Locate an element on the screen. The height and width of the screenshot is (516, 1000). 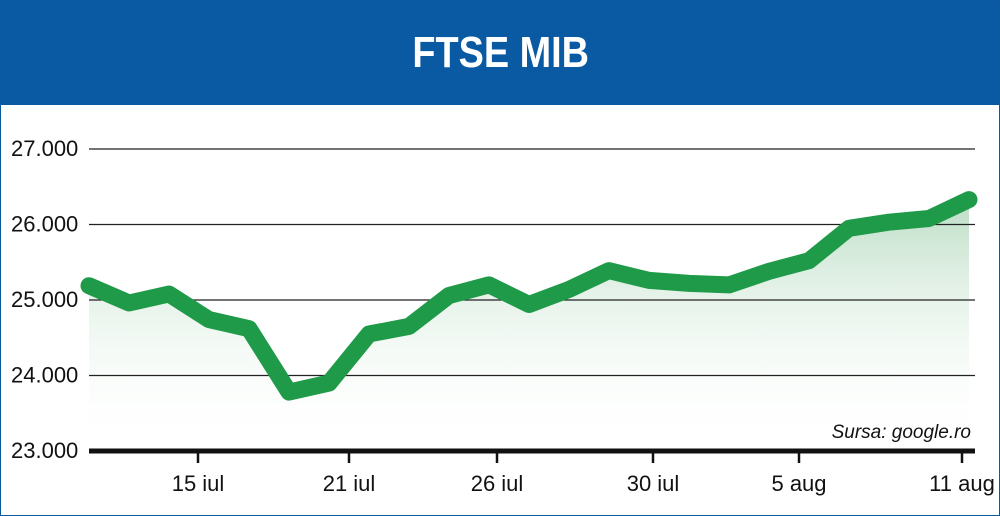
x-tick-label: 21 iul is located at coordinates (349, 483).